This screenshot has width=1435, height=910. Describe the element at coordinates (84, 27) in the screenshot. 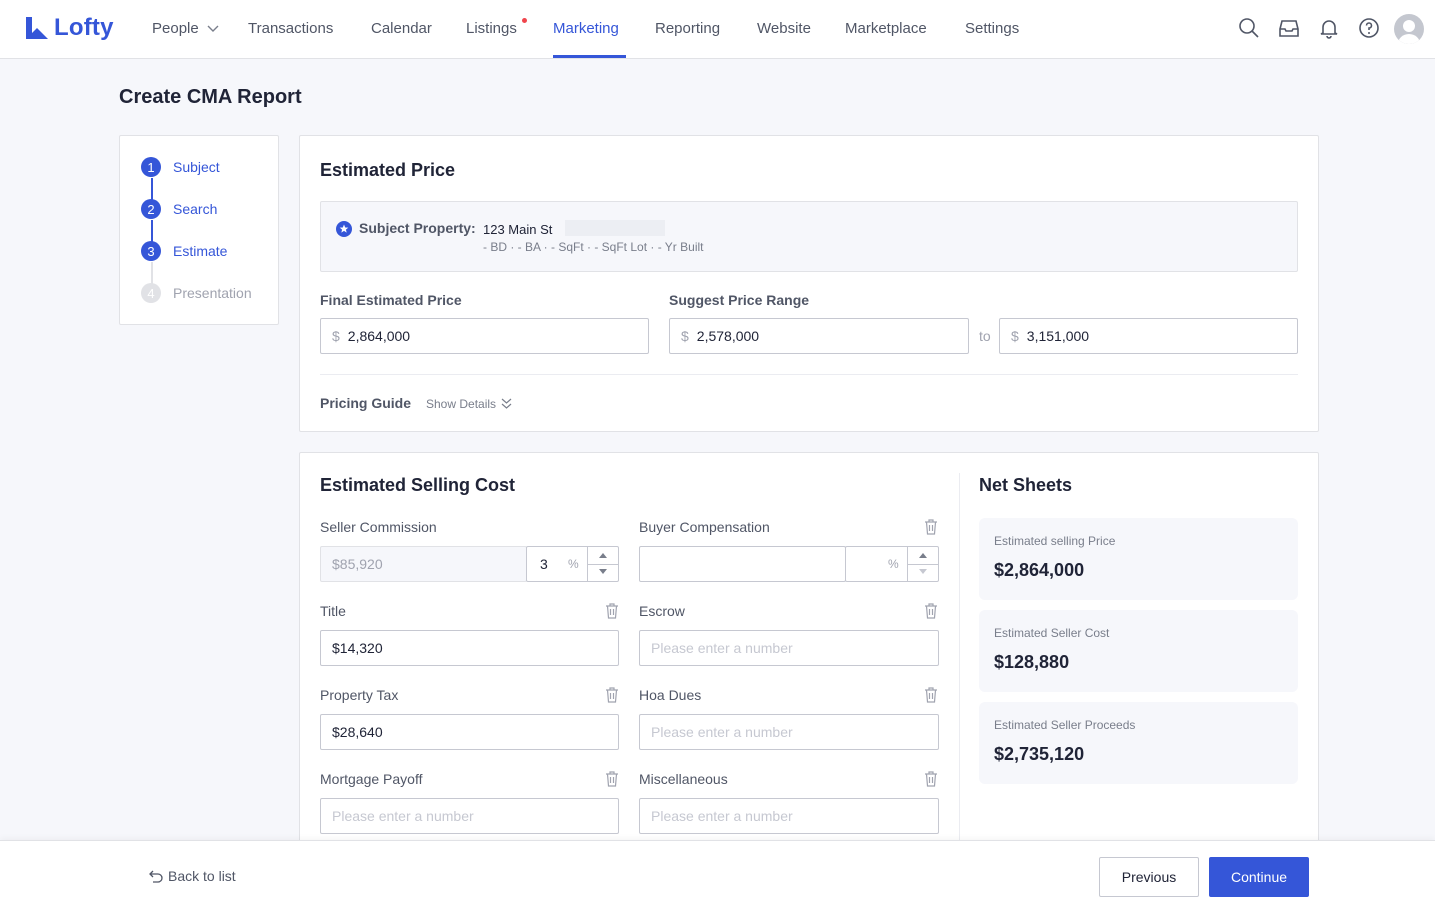

I see `logo-text: Lofty` at that location.